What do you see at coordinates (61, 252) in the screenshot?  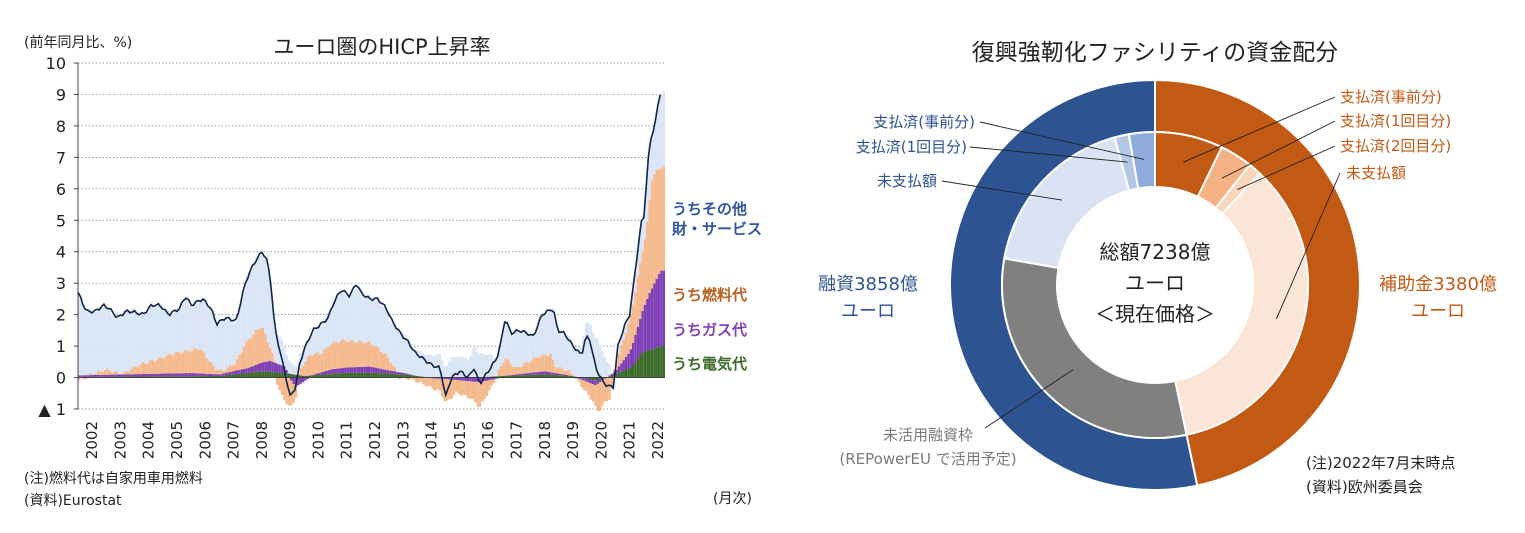 I see `y-tick-label: 4` at bounding box center [61, 252].